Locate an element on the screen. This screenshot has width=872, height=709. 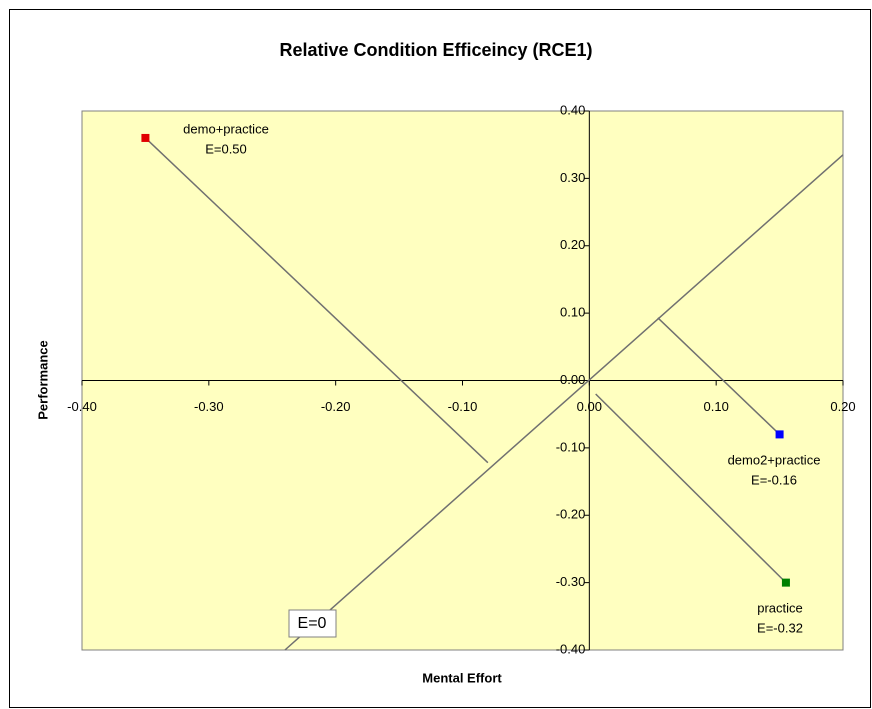
point-efficiency: E=-0.16 is located at coordinates (774, 479).